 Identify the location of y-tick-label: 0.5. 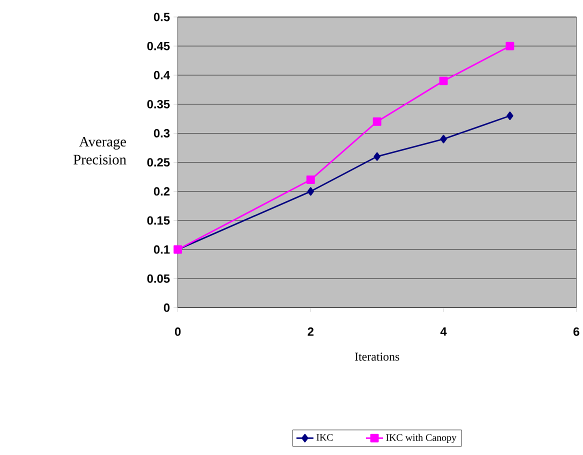
(162, 17).